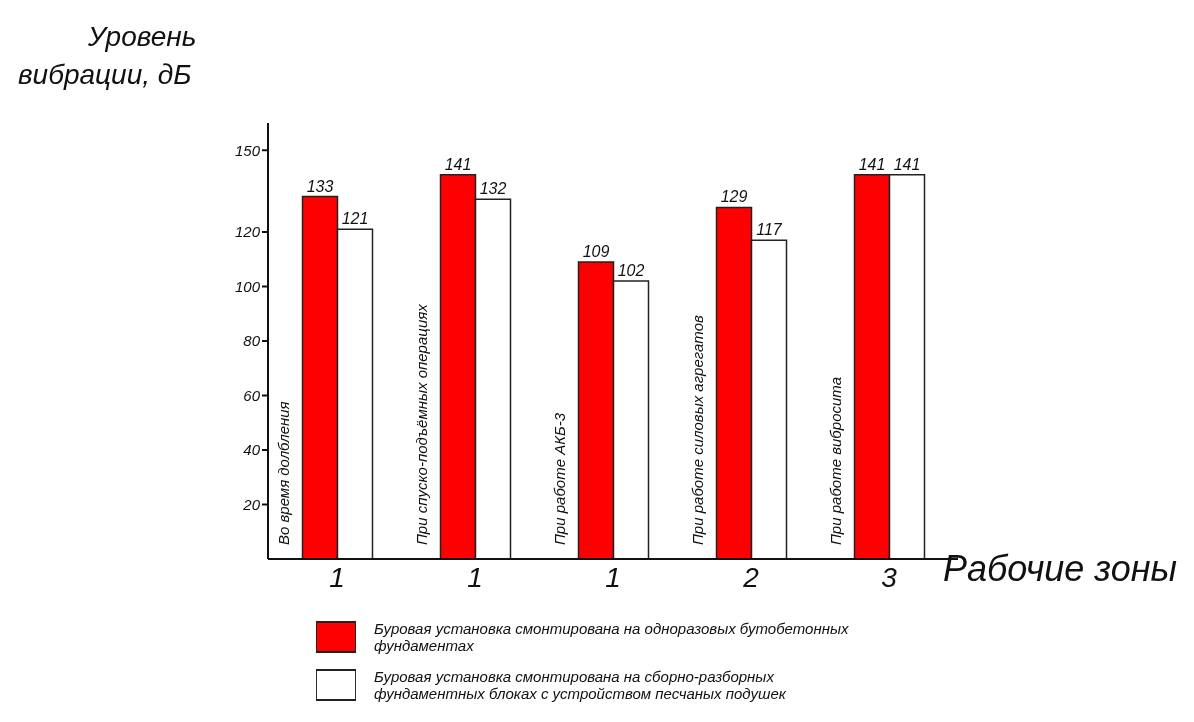 The width and height of the screenshot is (1194, 722). Describe the element at coordinates (421, 424) in the screenshot. I see `annotation: При спуско-подъёмных операциях` at that location.